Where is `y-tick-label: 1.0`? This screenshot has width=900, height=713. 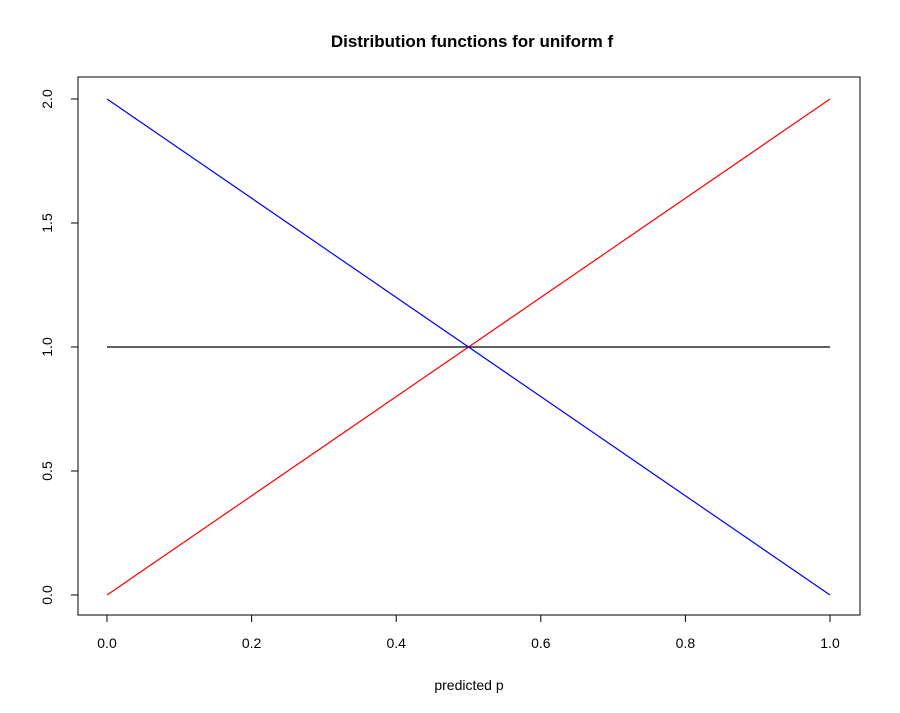
y-tick-label: 1.0 is located at coordinates (47, 347).